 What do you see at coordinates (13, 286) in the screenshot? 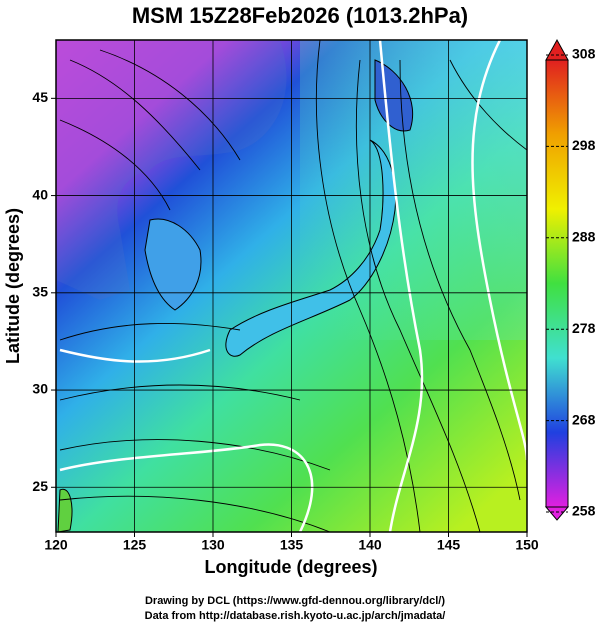
I see `y-axis-label: Latitude (degrees)` at bounding box center [13, 286].